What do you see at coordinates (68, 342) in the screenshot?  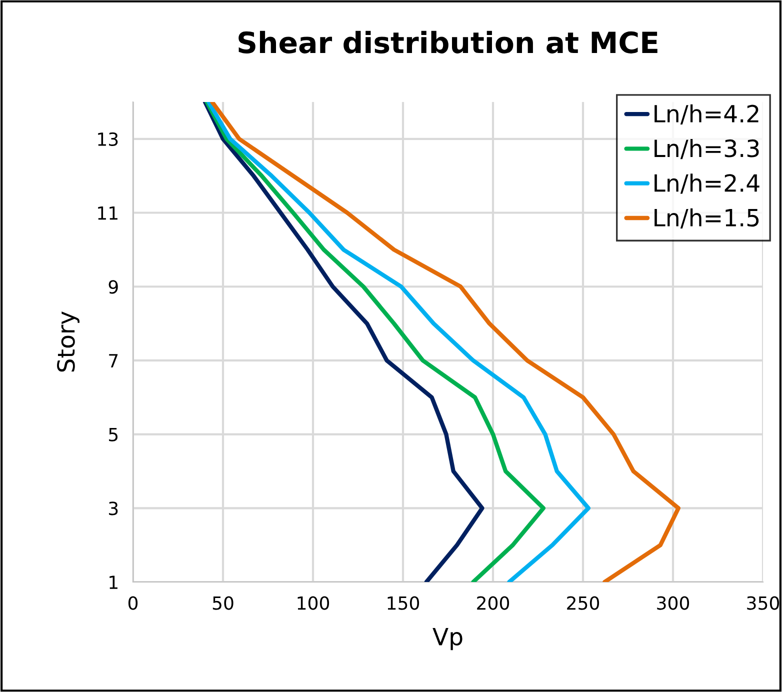 I see `y-axis-title: Story` at bounding box center [68, 342].